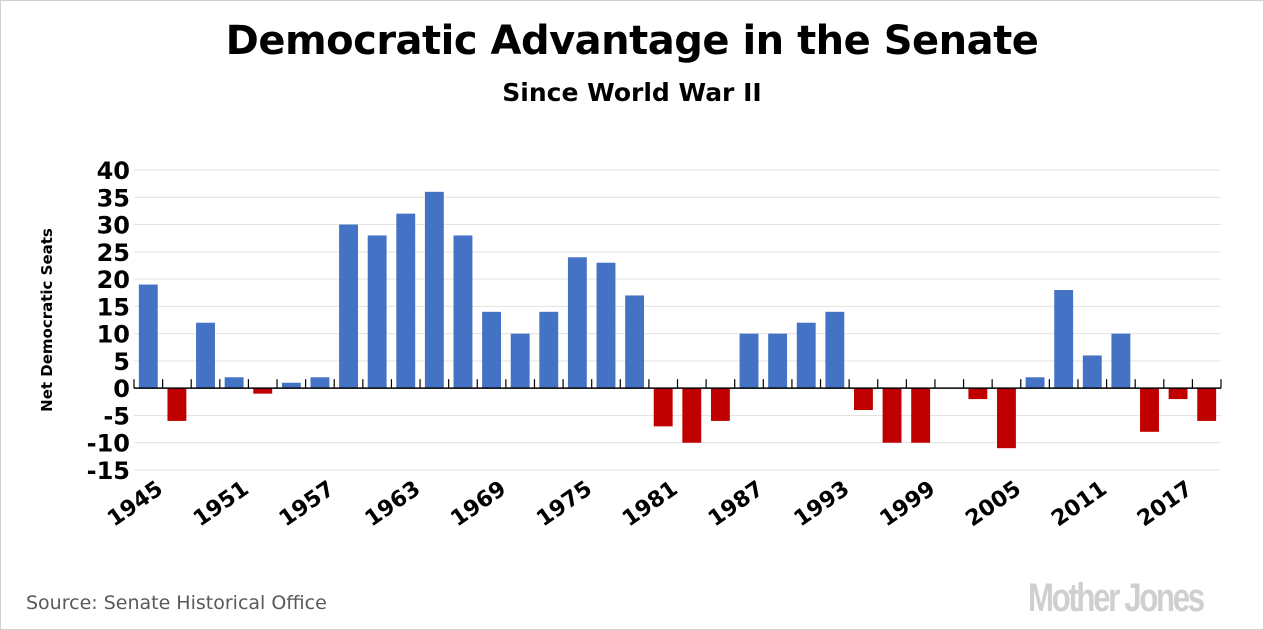  What do you see at coordinates (720, 404) in the screenshot?
I see `bar-1985` at bounding box center [720, 404].